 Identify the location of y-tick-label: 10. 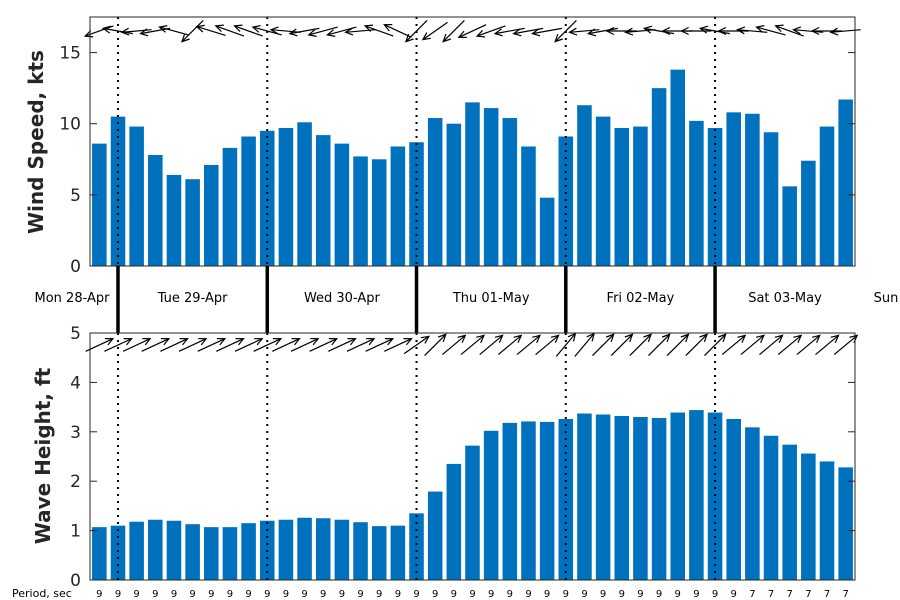
(70, 125).